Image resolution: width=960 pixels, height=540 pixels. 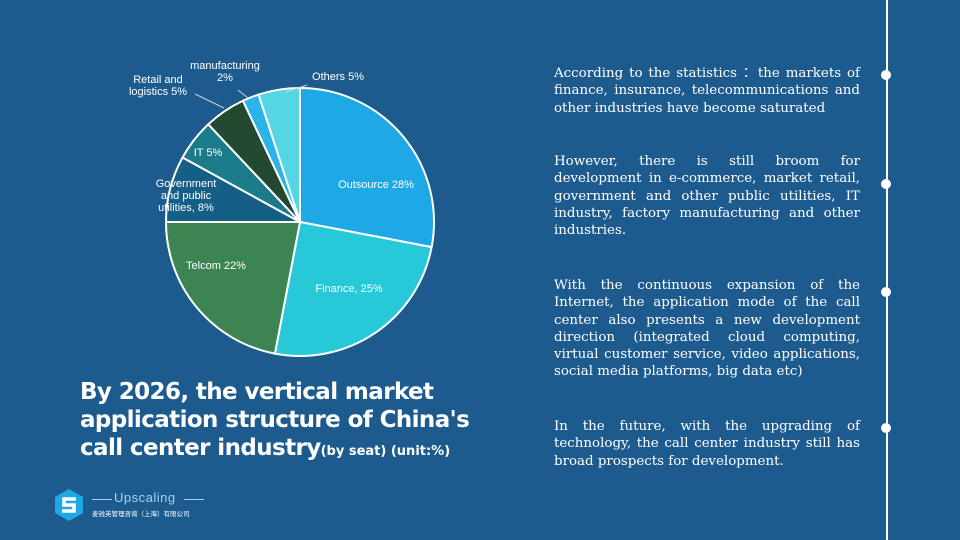 What do you see at coordinates (348, 289) in the screenshot?
I see `slice-label: Finance, 25%` at bounding box center [348, 289].